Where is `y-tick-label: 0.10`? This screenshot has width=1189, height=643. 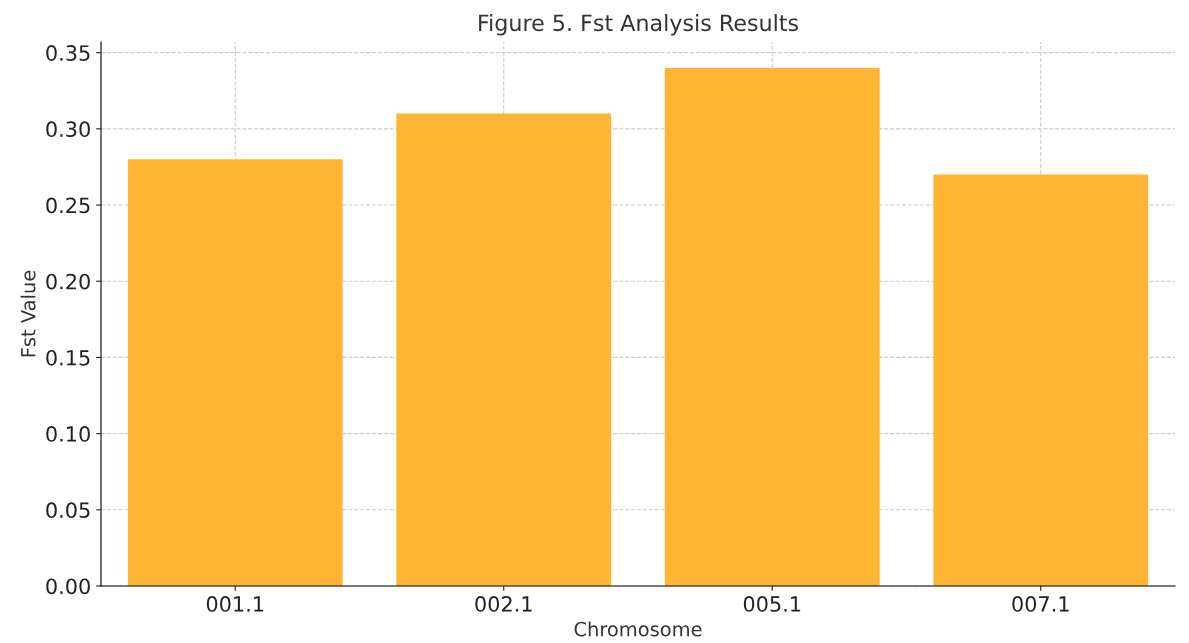 y-tick-label: 0.10 is located at coordinates (68, 434).